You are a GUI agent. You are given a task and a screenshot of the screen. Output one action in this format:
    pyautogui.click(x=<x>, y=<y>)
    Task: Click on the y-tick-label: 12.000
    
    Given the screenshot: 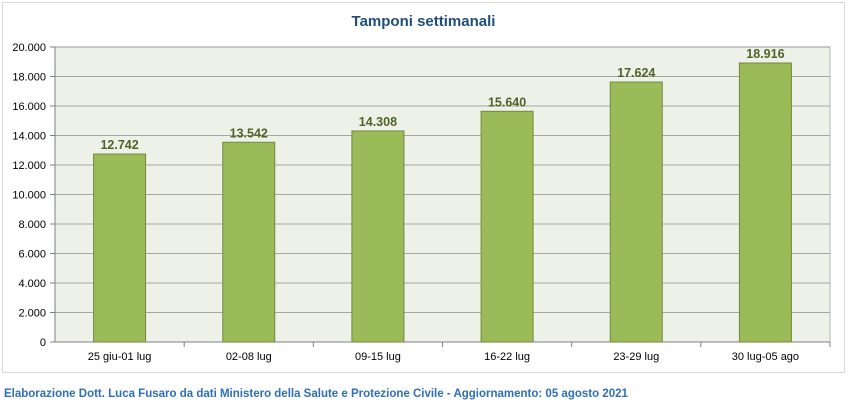 What is the action you would take?
    pyautogui.click(x=29, y=166)
    